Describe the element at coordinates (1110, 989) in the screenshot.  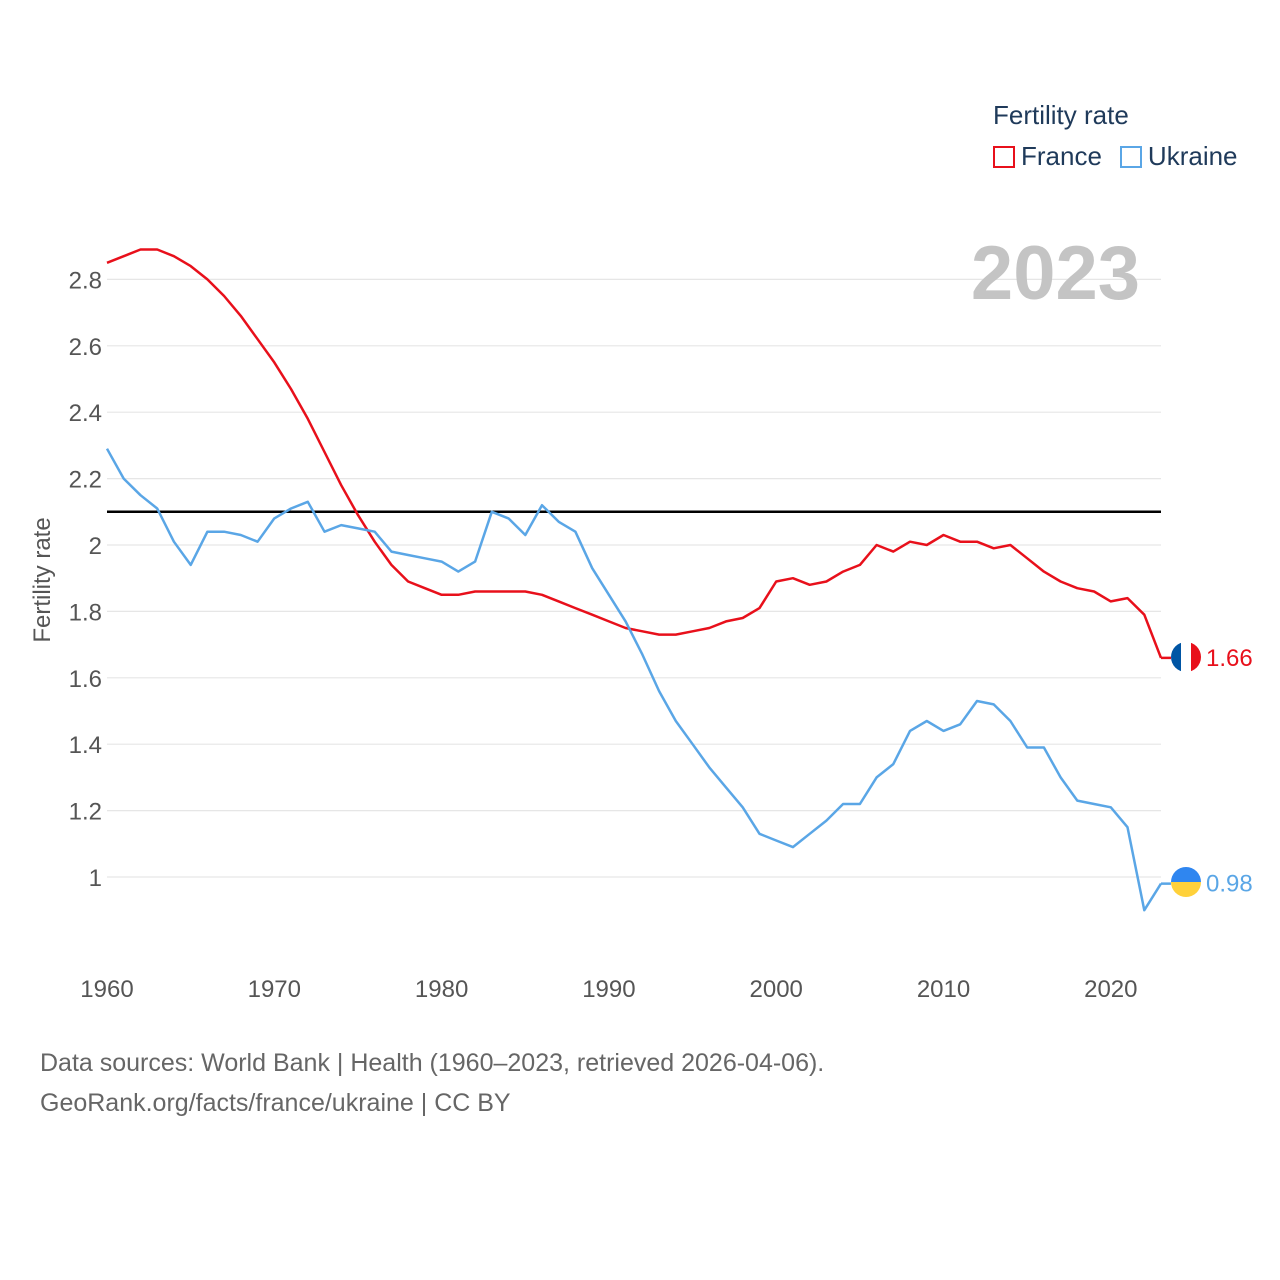
I see `x-tick-label: 2020` at that location.